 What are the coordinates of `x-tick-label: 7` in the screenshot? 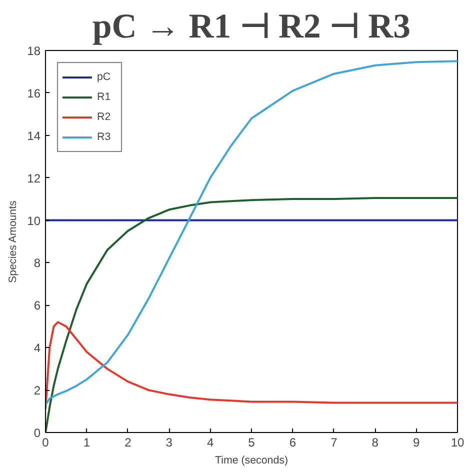 It's located at (334, 443).